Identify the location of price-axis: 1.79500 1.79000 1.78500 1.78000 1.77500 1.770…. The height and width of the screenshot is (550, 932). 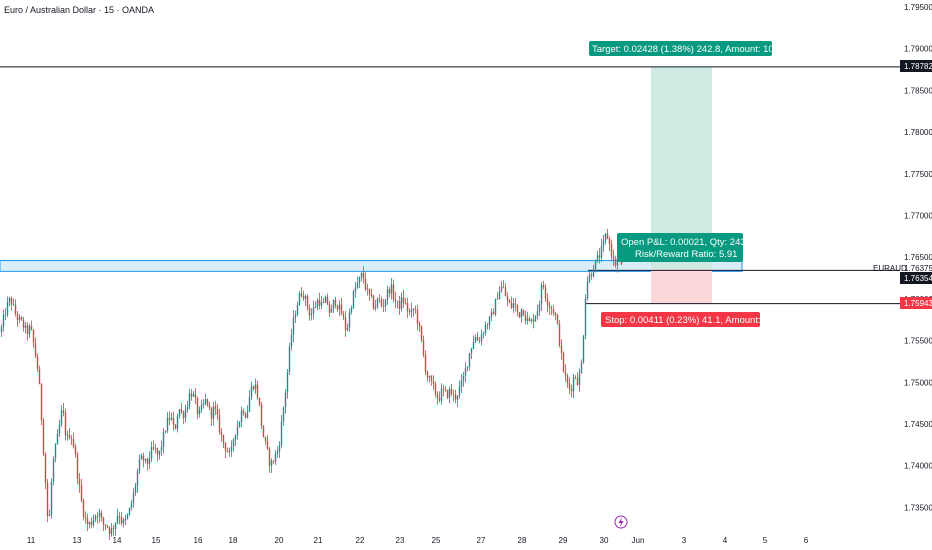
(918, 257).